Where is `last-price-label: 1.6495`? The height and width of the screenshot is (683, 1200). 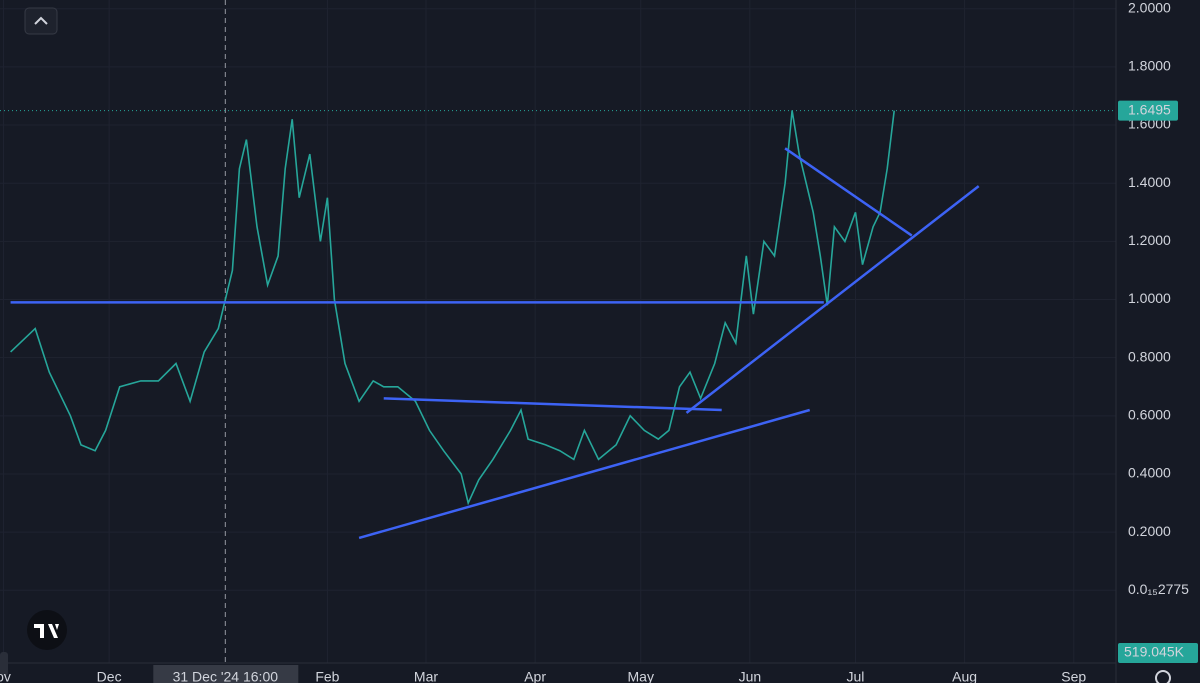
last-price-label: 1.6495 is located at coordinates (1149, 109).